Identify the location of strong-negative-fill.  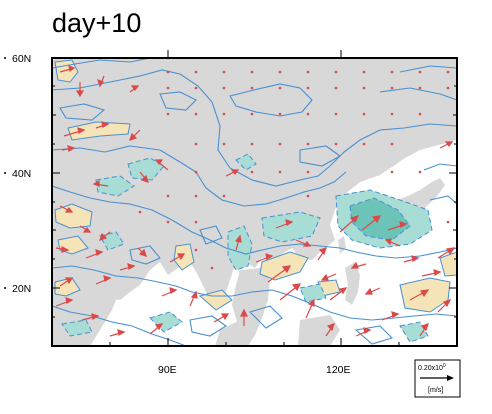
(380, 219).